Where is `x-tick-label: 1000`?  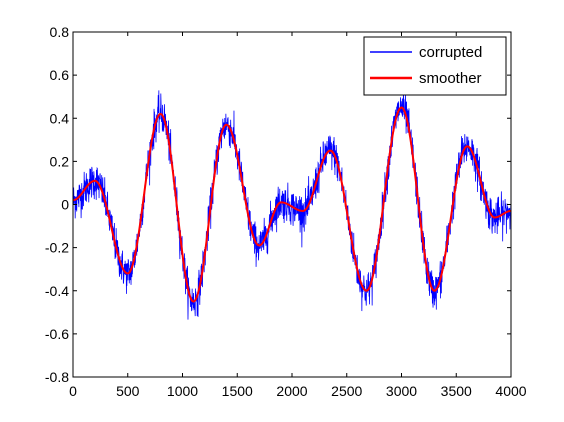
x-tick-label: 1000 is located at coordinates (182, 391).